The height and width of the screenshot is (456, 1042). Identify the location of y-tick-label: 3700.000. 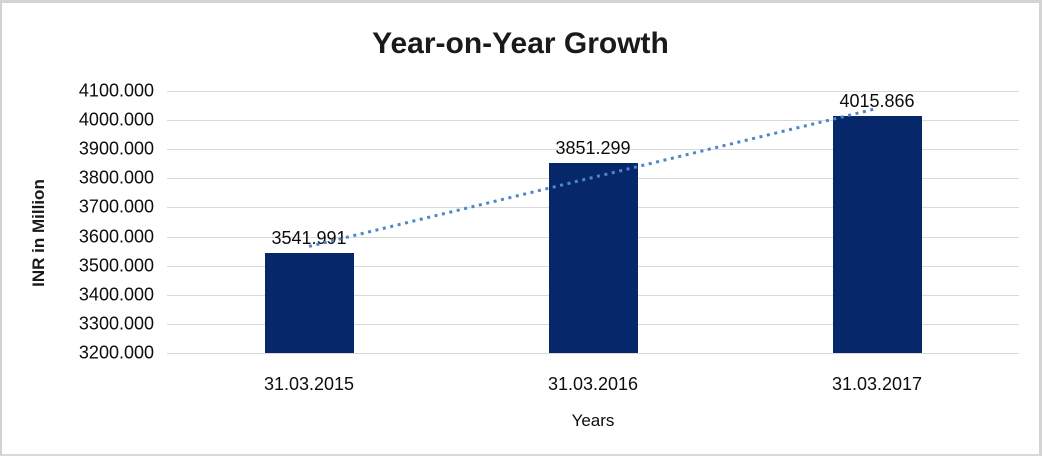
(116, 206).